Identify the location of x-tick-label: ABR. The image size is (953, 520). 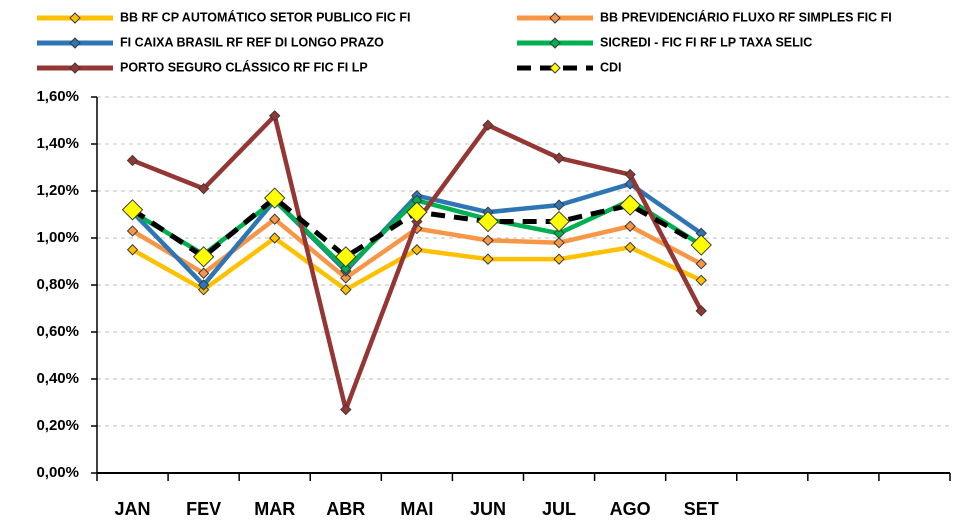
(345, 509).